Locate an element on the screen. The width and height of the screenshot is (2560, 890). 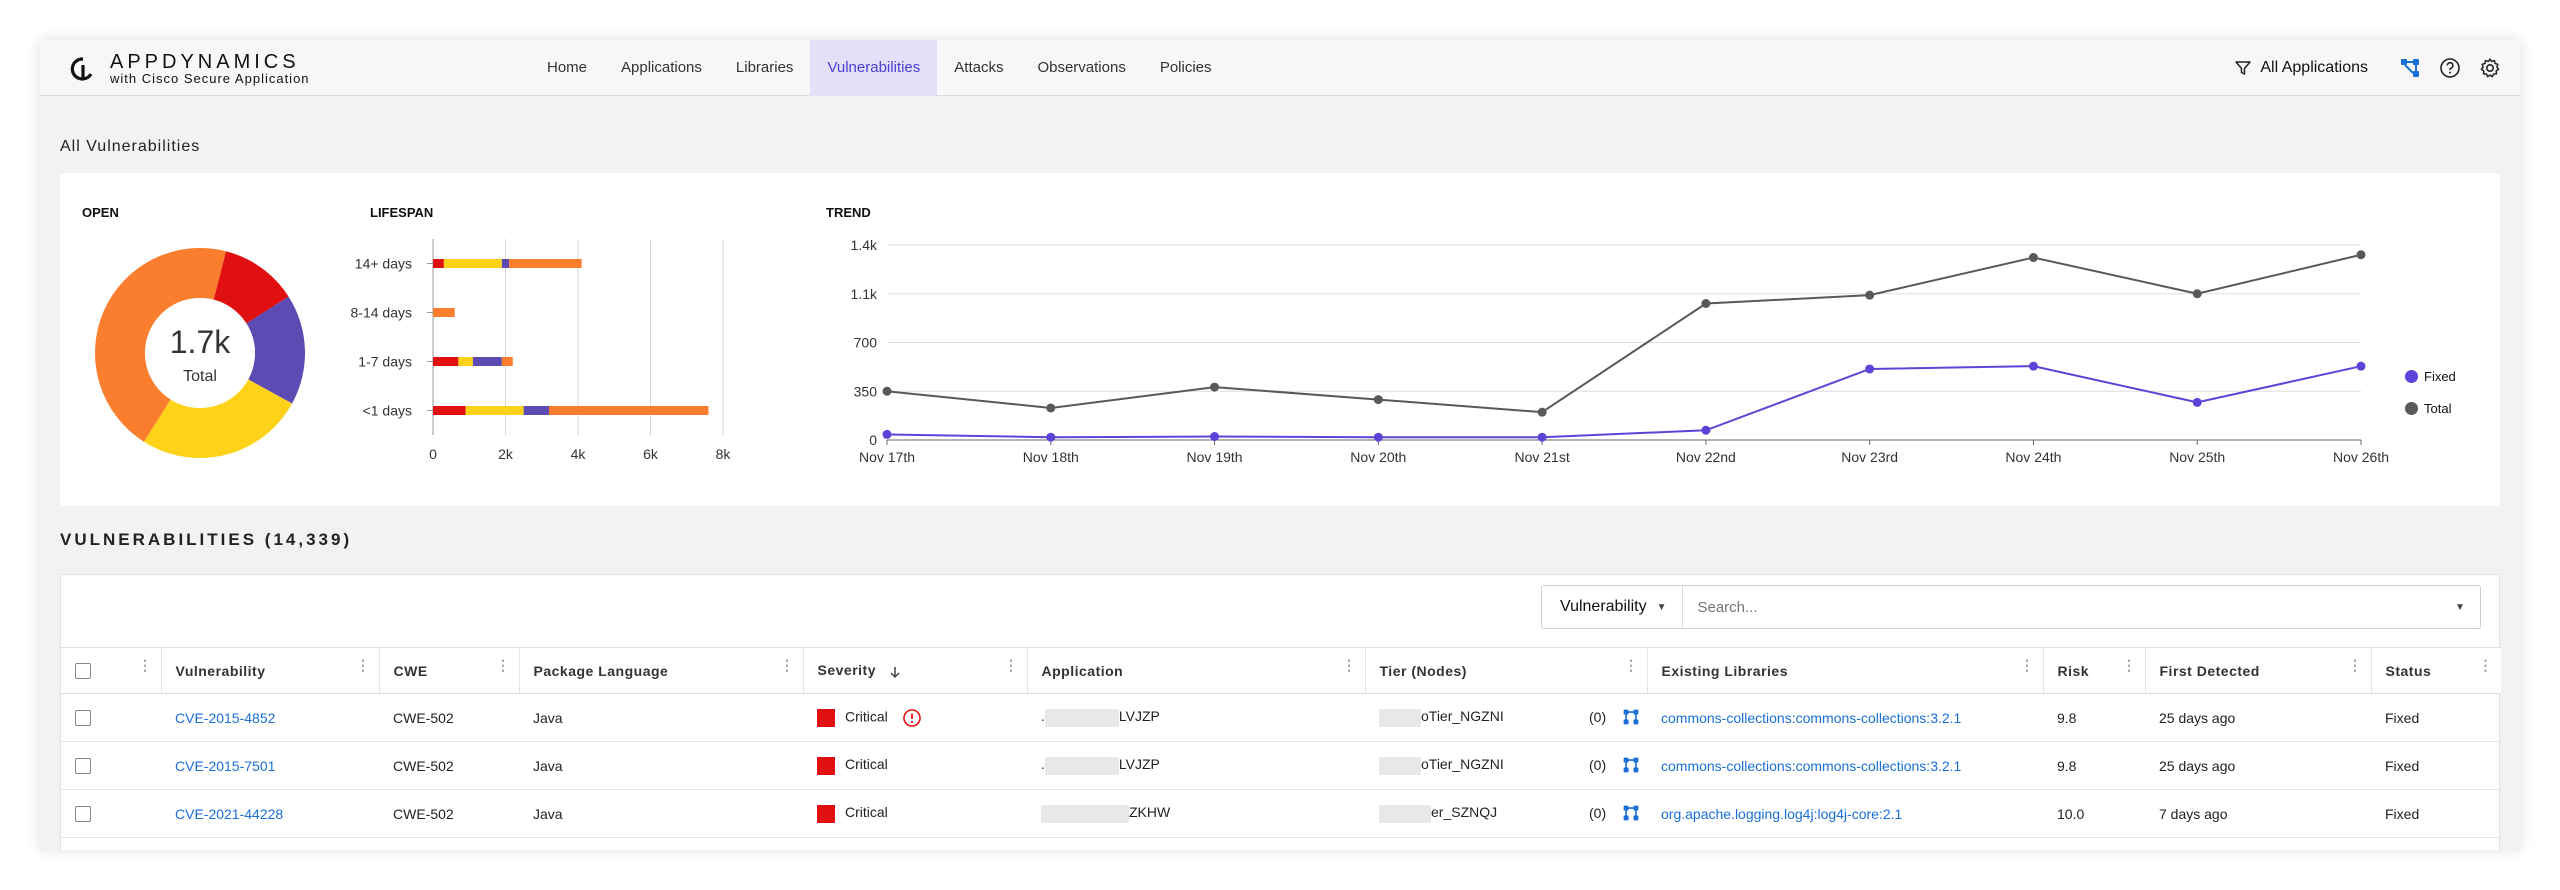
header-label: CWE is located at coordinates (410, 670).